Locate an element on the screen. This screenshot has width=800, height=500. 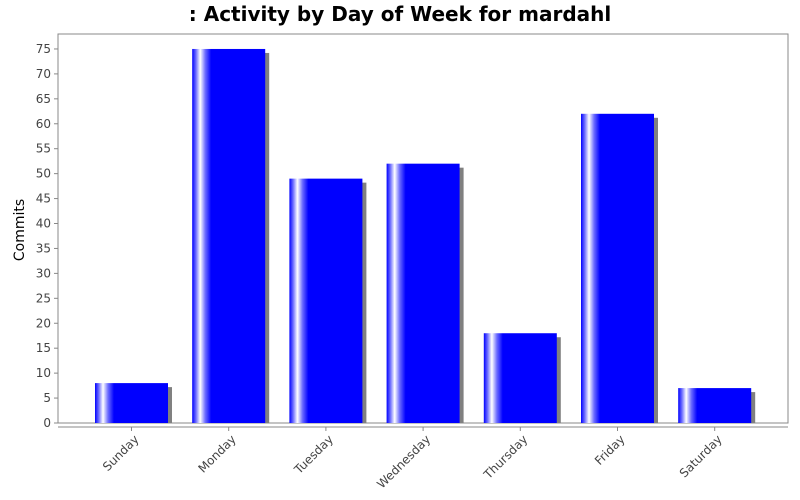
bar-friday is located at coordinates (617, 268).